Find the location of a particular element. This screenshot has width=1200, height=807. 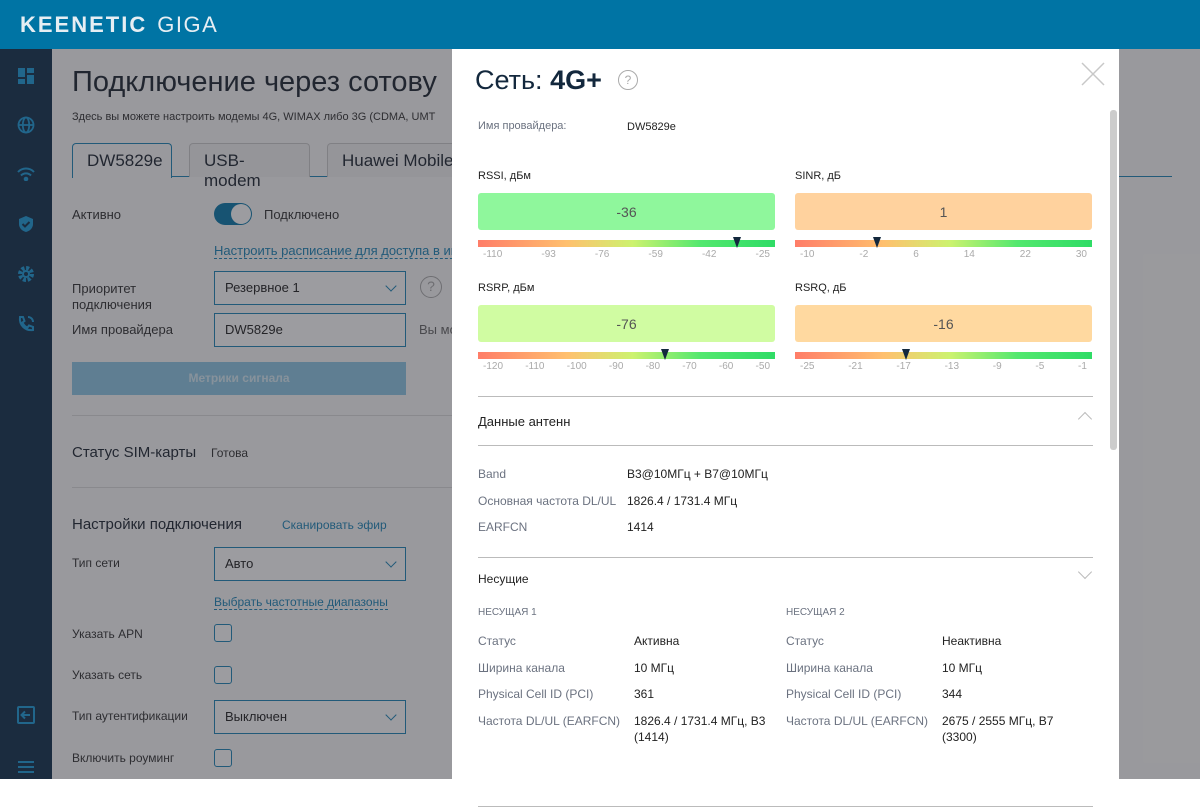

provider-value: DW5829e is located at coordinates (651, 127).